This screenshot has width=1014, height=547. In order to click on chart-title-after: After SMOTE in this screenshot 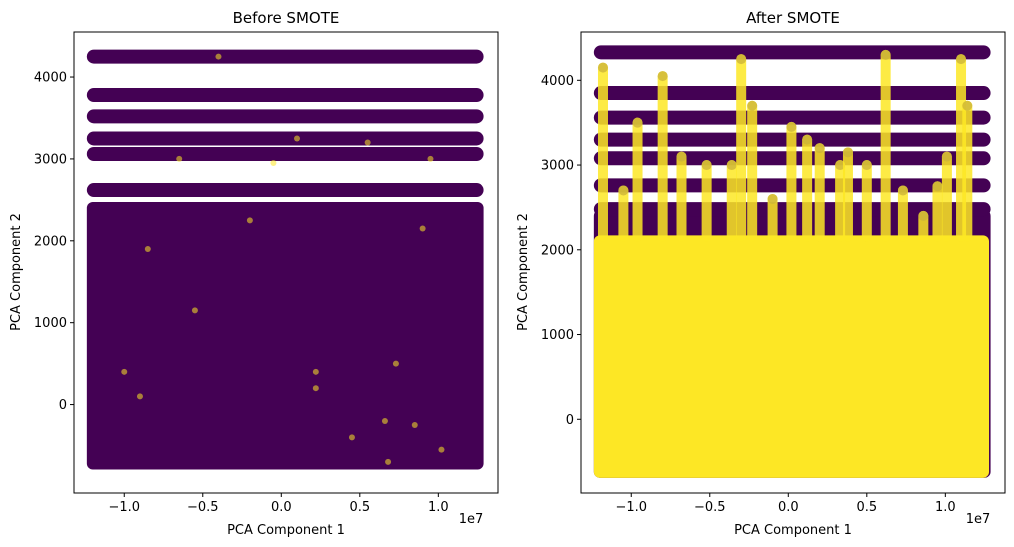, I will do `click(793, 18)`.